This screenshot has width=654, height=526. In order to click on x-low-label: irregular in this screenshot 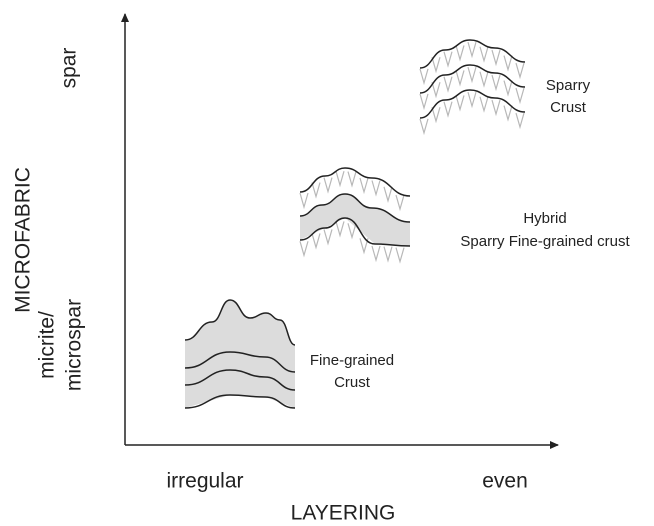, I will do `click(204, 481)`.